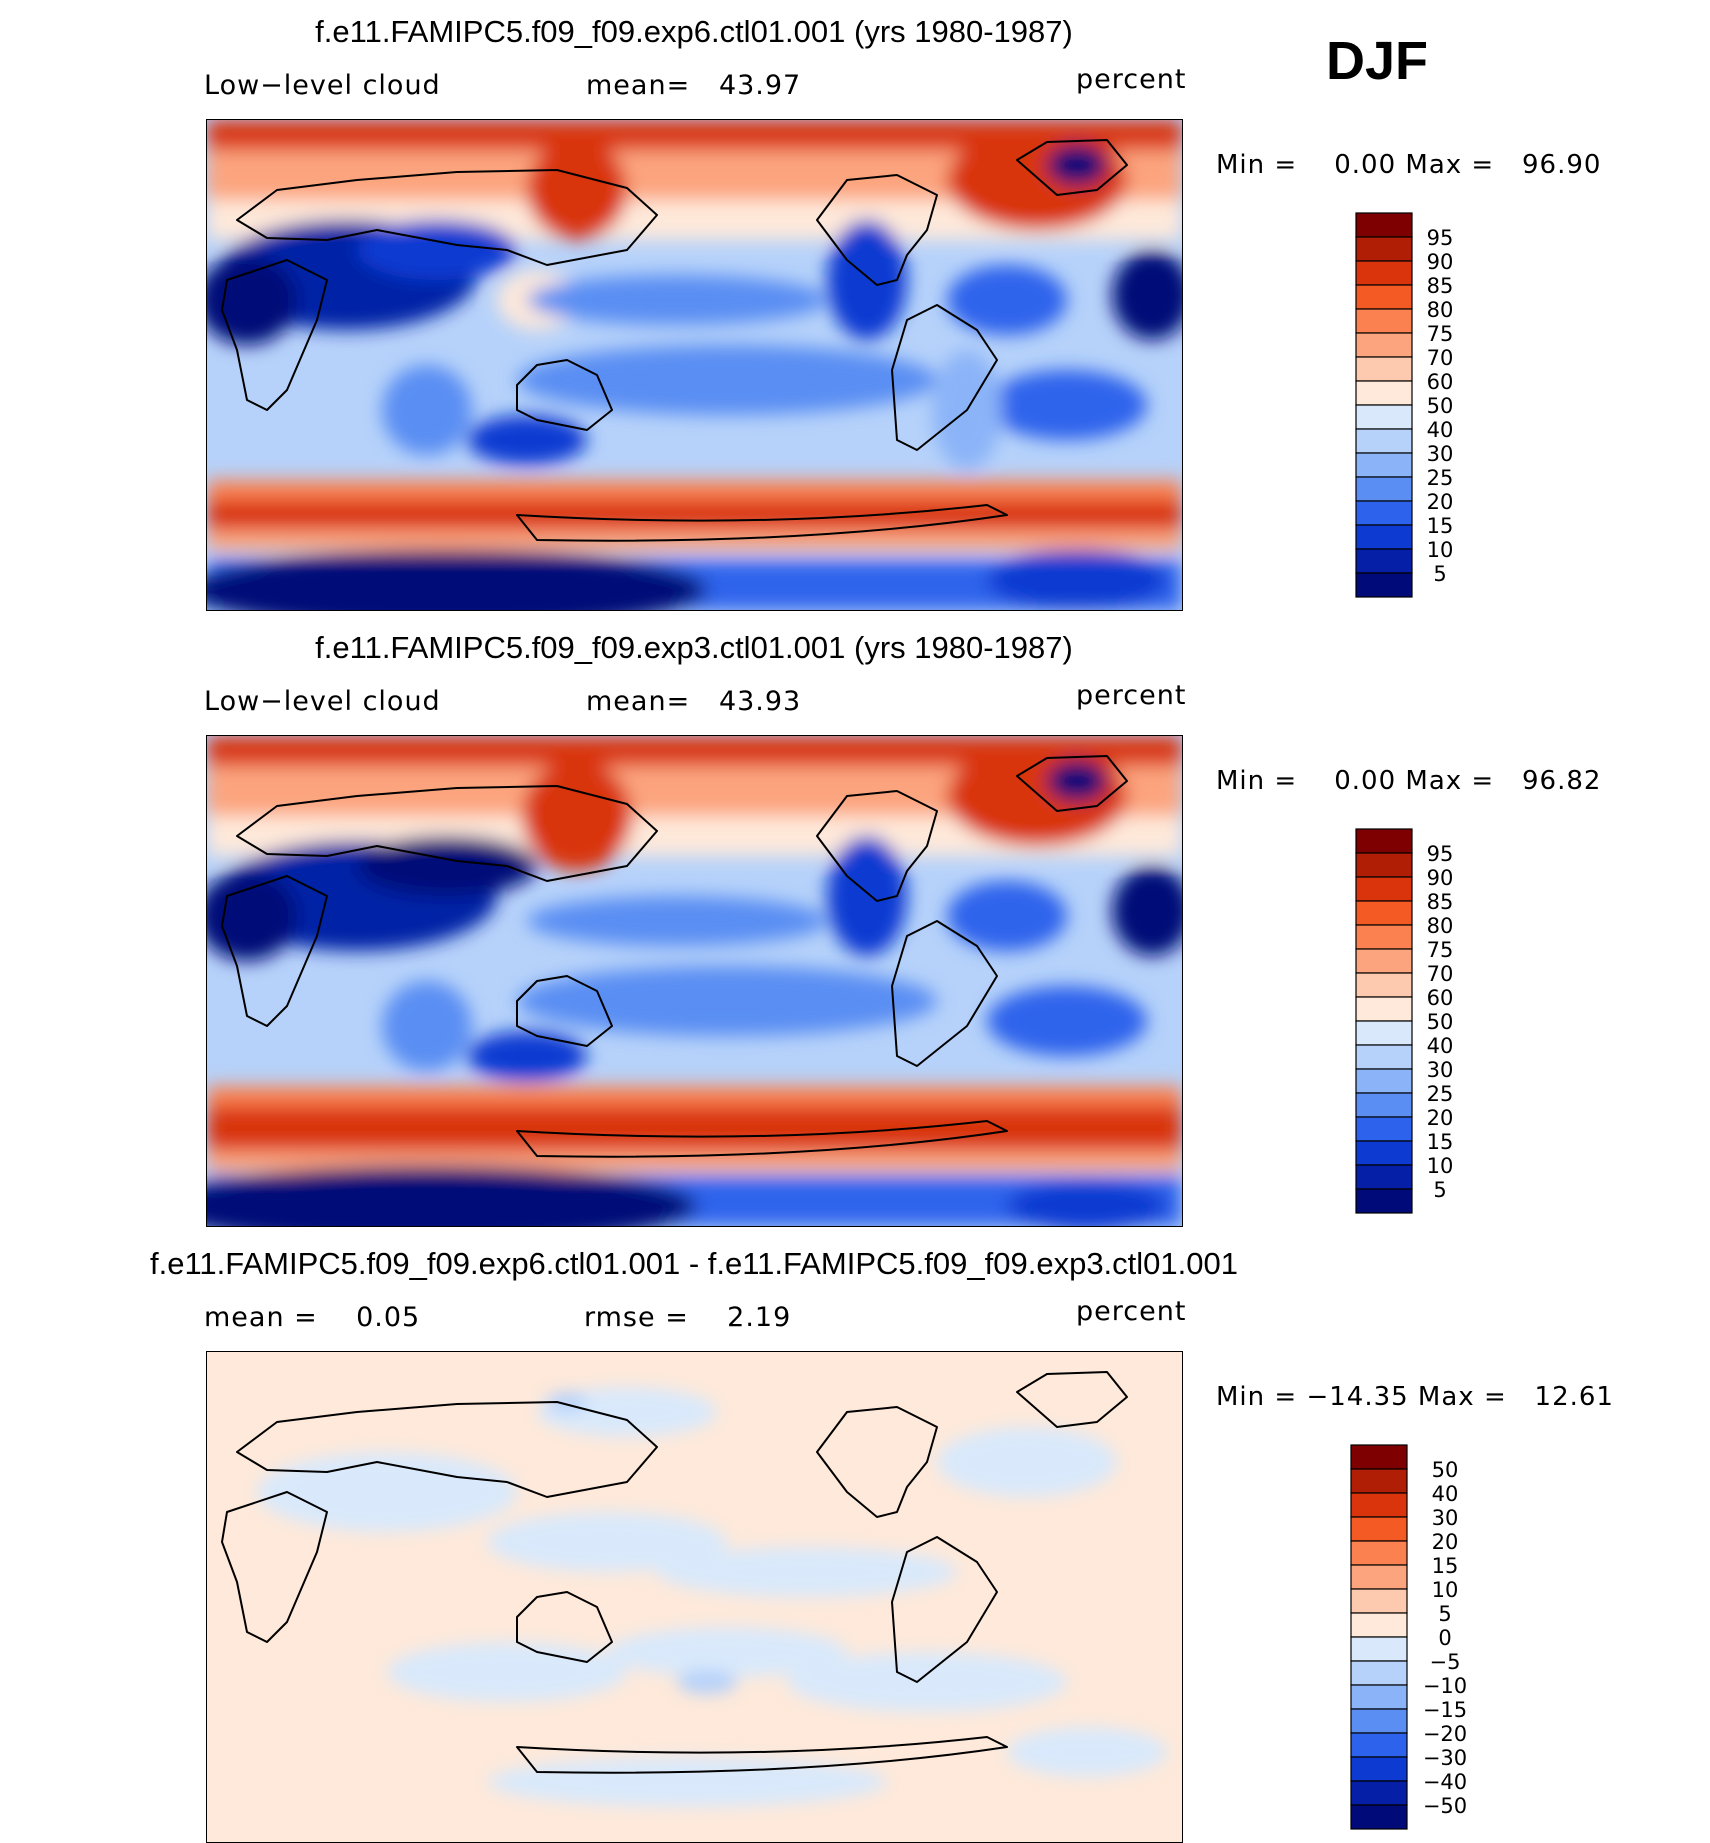 The image size is (1710, 1843). Describe the element at coordinates (688, 1317) in the screenshot. I see `panel3-rmse-label: rmse = 2.19` at that location.